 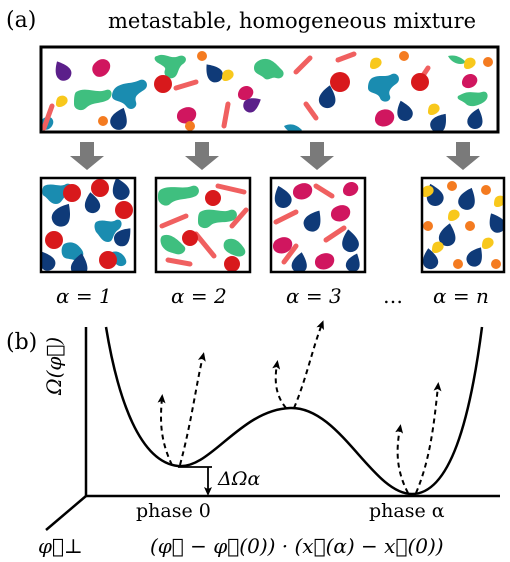 What do you see at coordinates (269, 89) in the screenshot?
I see `mixture-box` at bounding box center [269, 89].